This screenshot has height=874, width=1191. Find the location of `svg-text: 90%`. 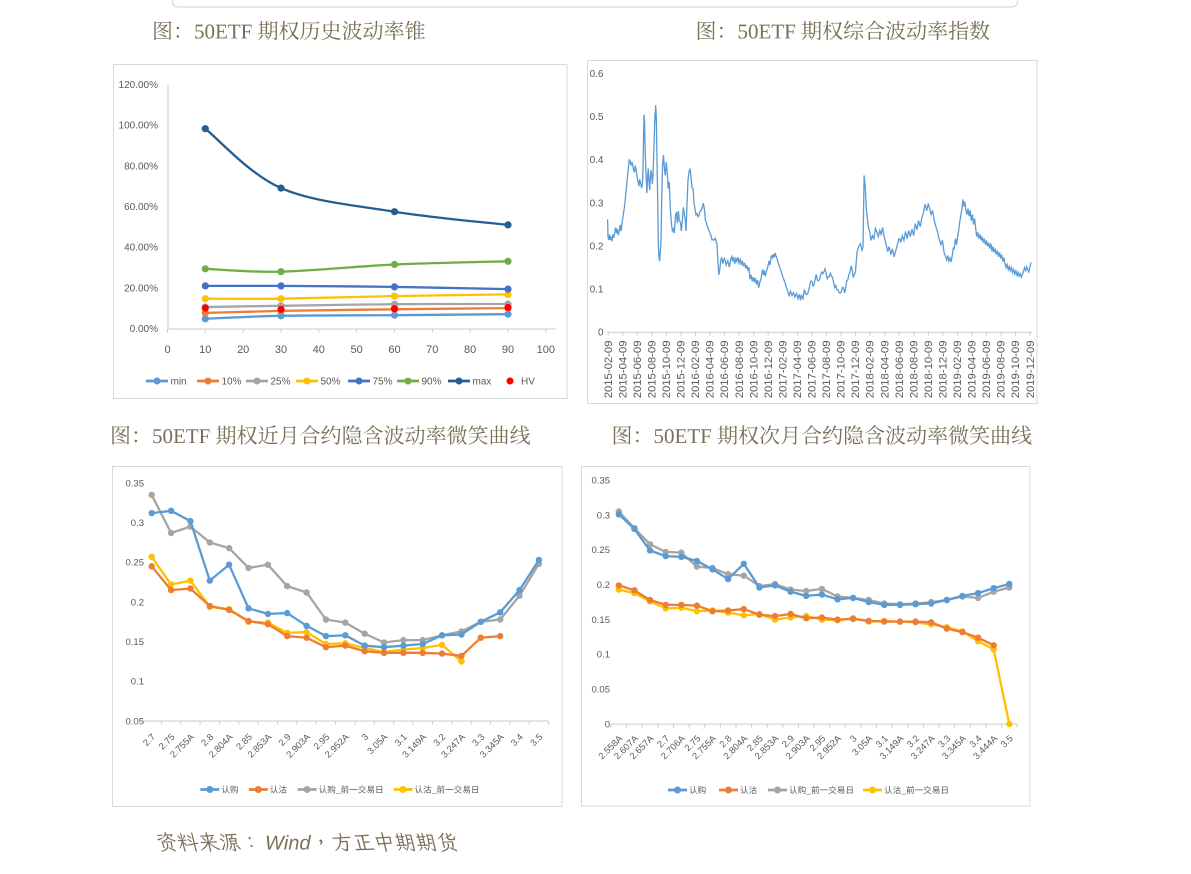

svg-text: 90% is located at coordinates (432, 382).